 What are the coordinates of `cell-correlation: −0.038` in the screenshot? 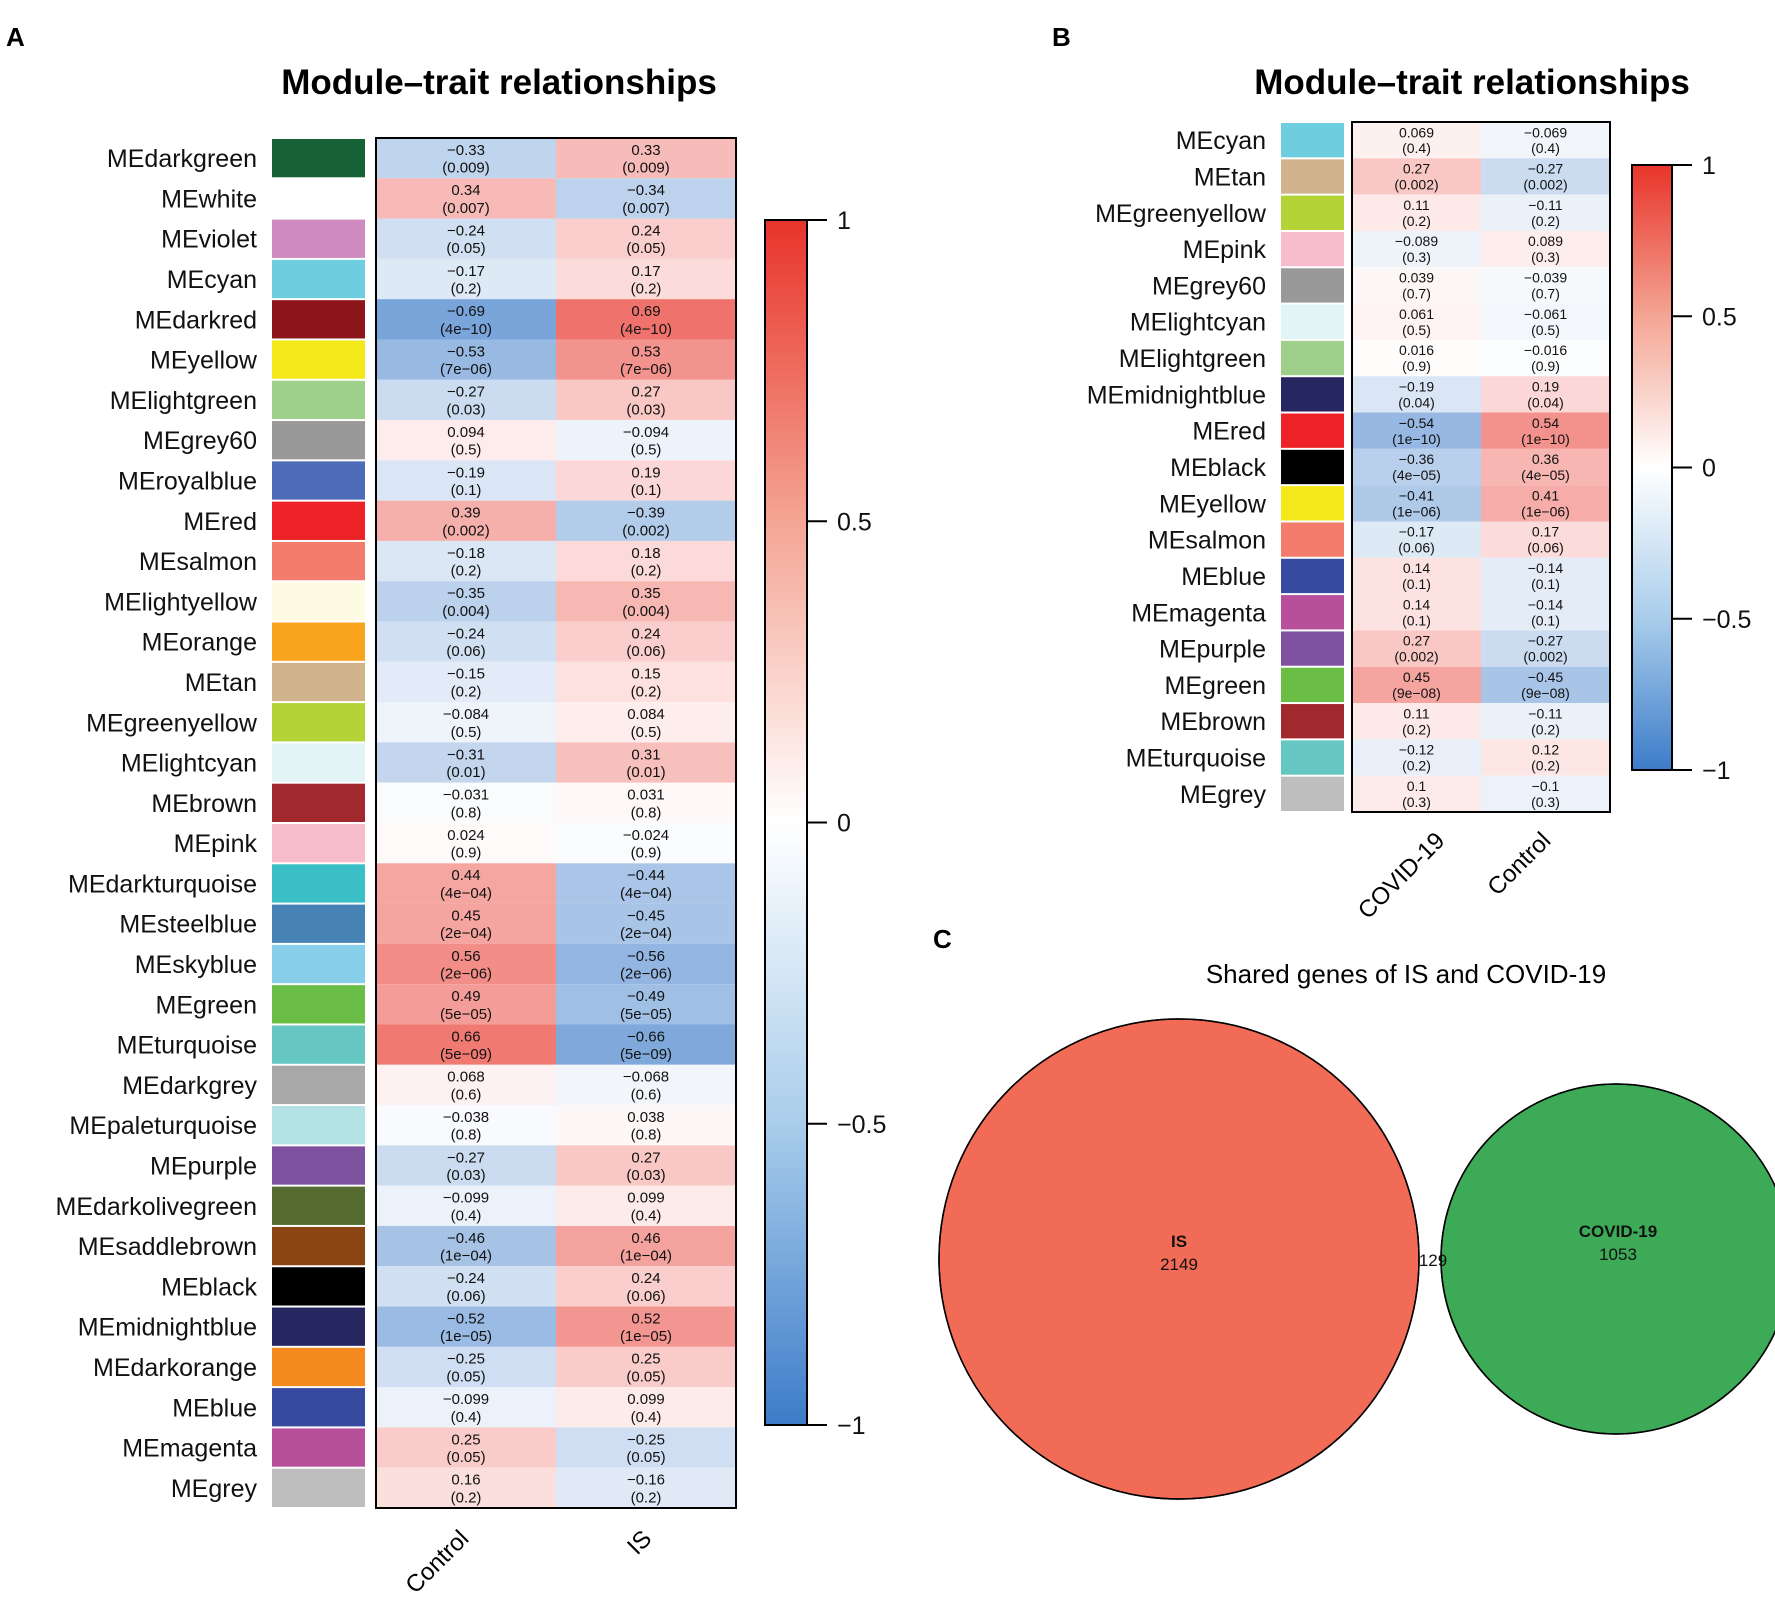 It's located at (466, 1117).